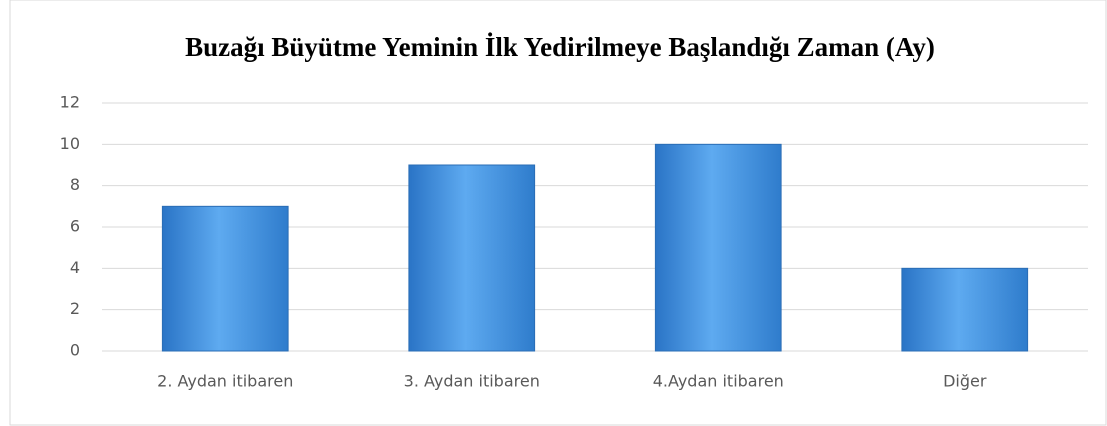 Image resolution: width=1107 pixels, height=426 pixels. I want to click on y-tick-label: 8, so click(75, 184).